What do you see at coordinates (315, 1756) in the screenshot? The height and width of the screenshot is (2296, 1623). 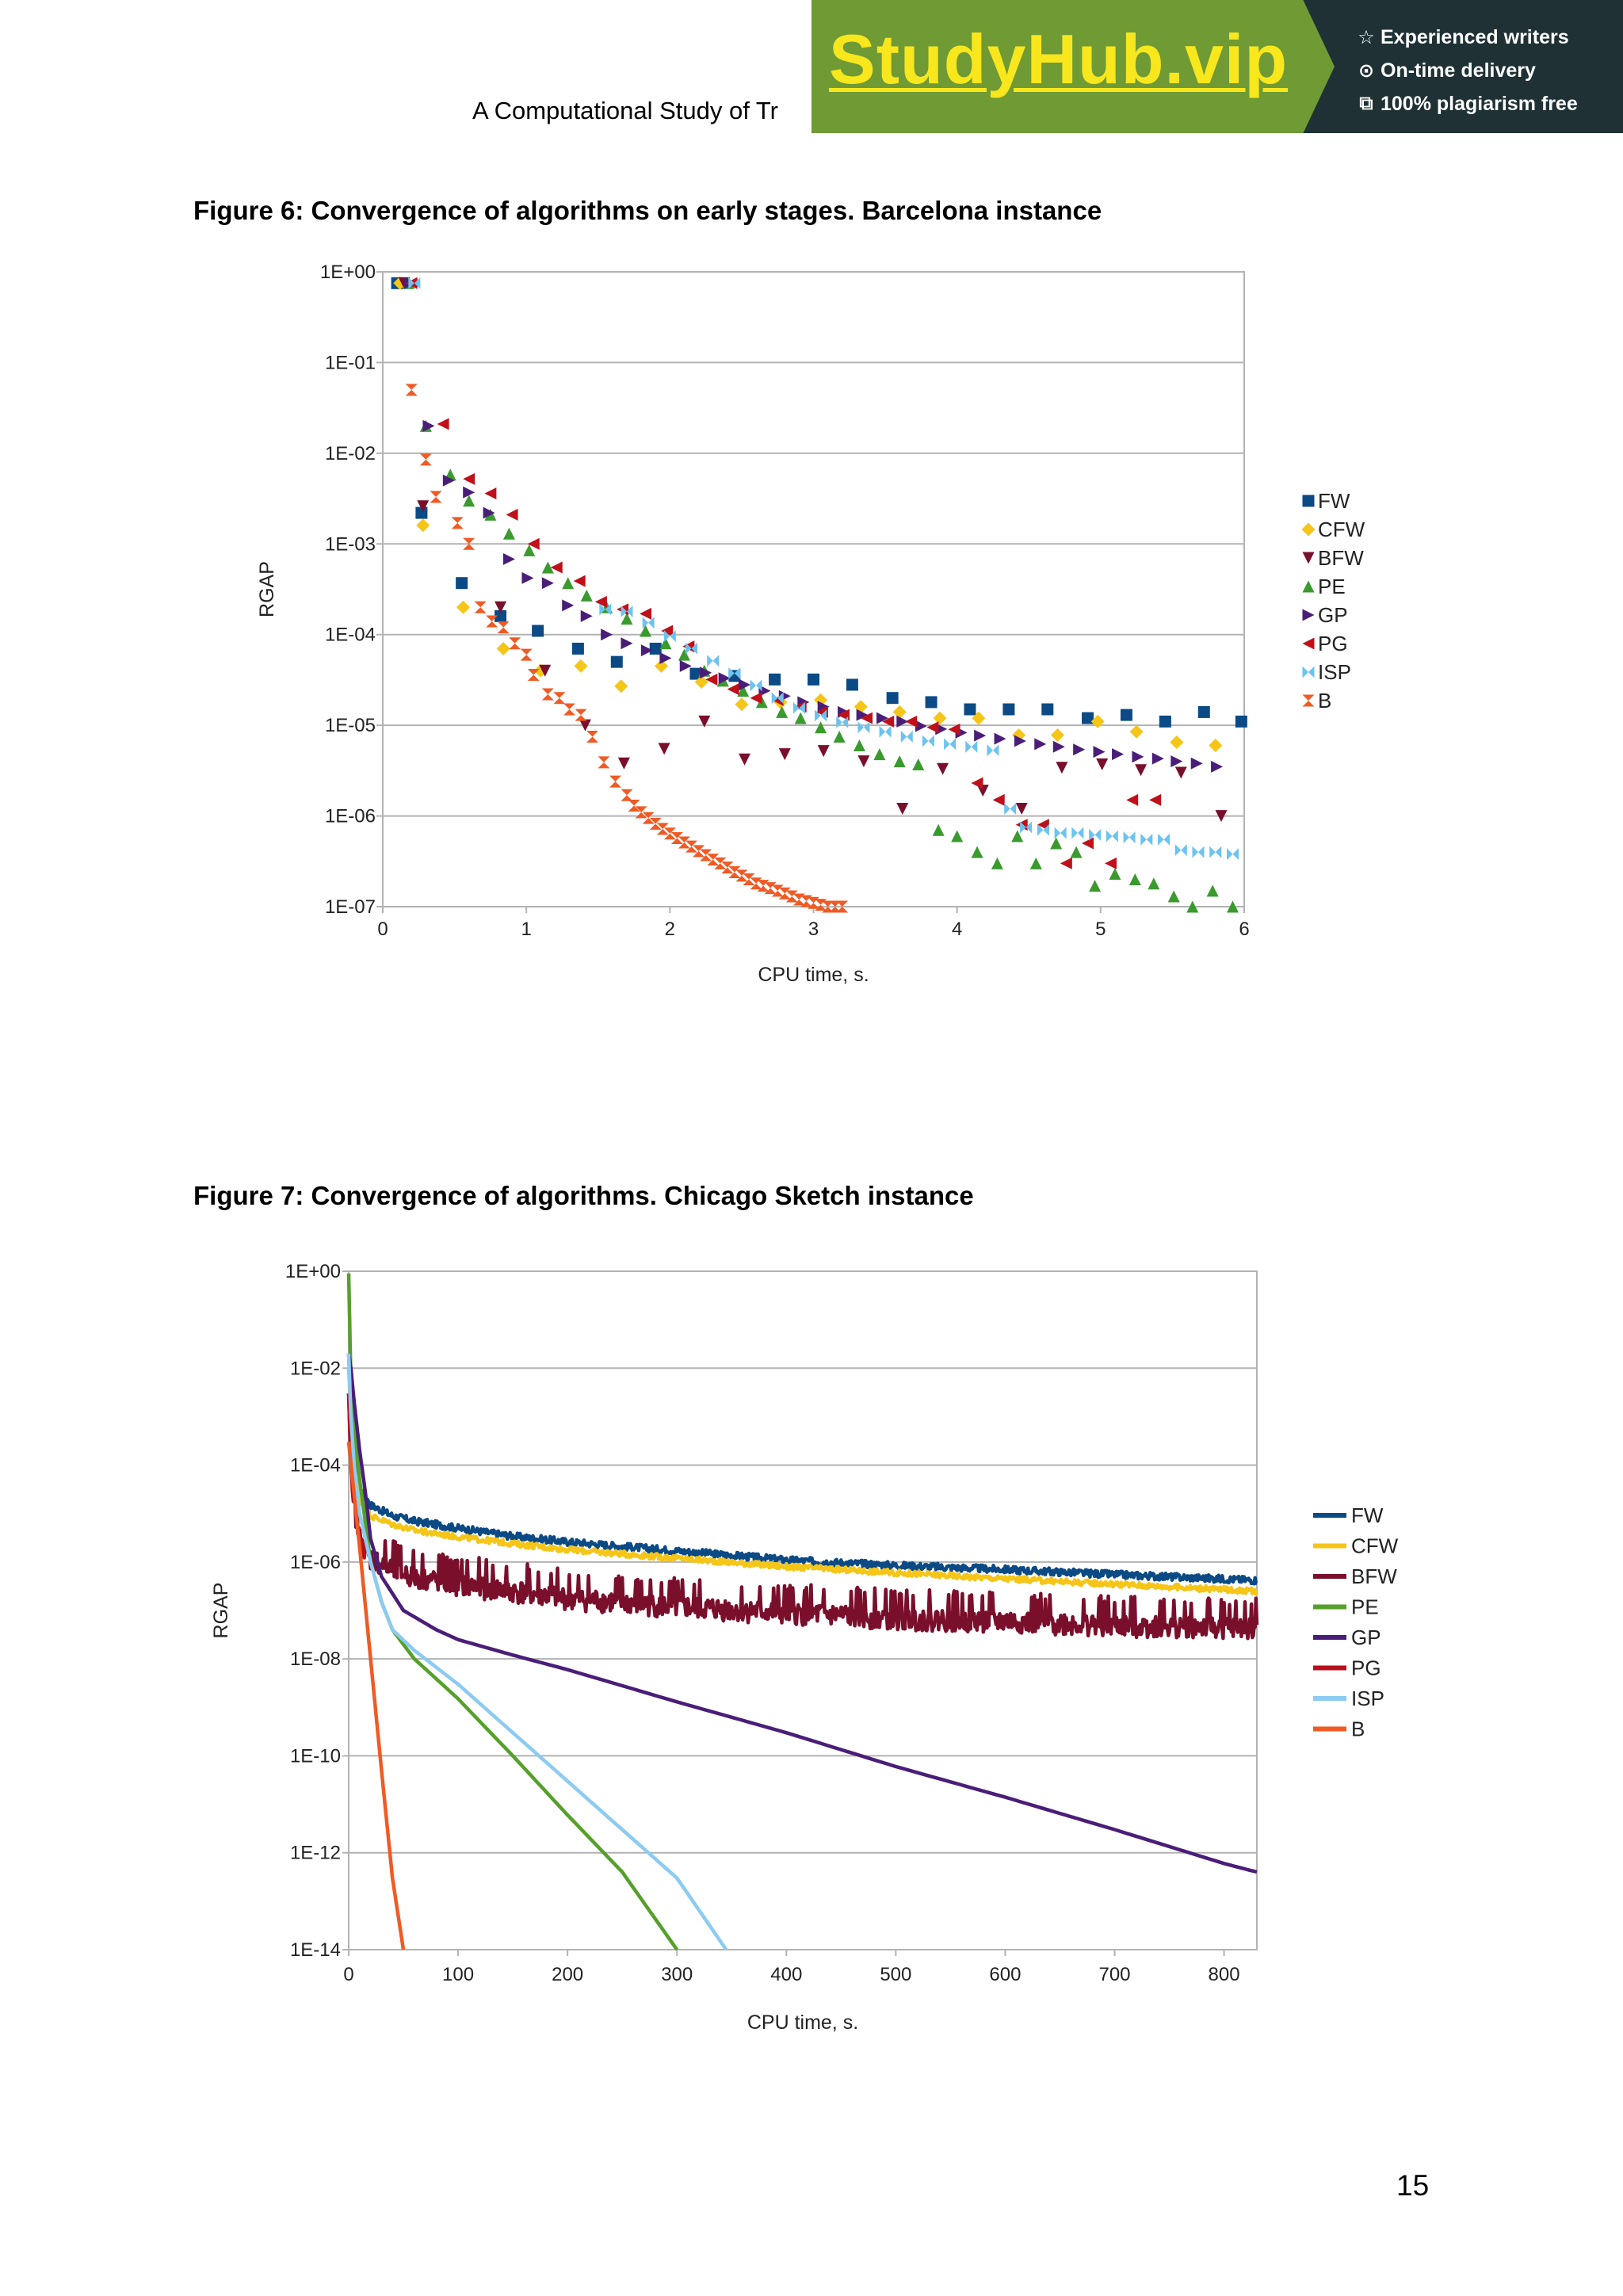 I see `y-tick-label: 1E-10` at bounding box center [315, 1756].